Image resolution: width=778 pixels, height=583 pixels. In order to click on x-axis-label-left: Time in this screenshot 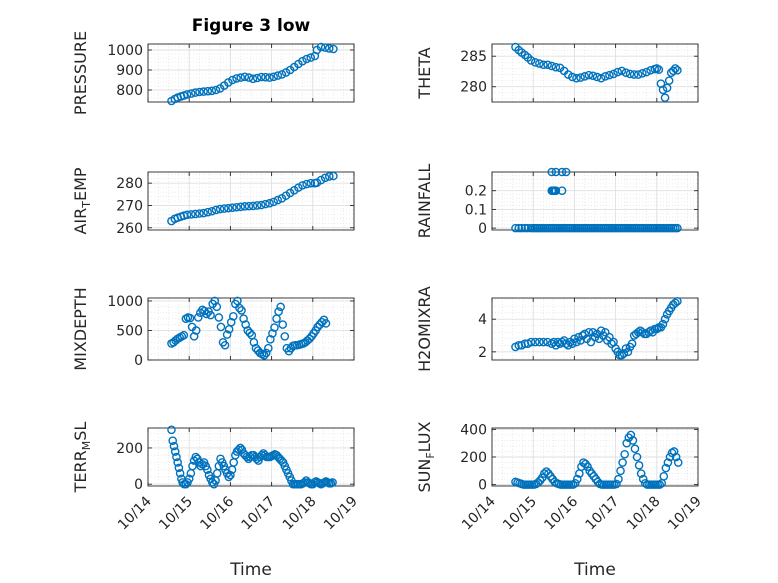, I will do `click(250, 570)`.